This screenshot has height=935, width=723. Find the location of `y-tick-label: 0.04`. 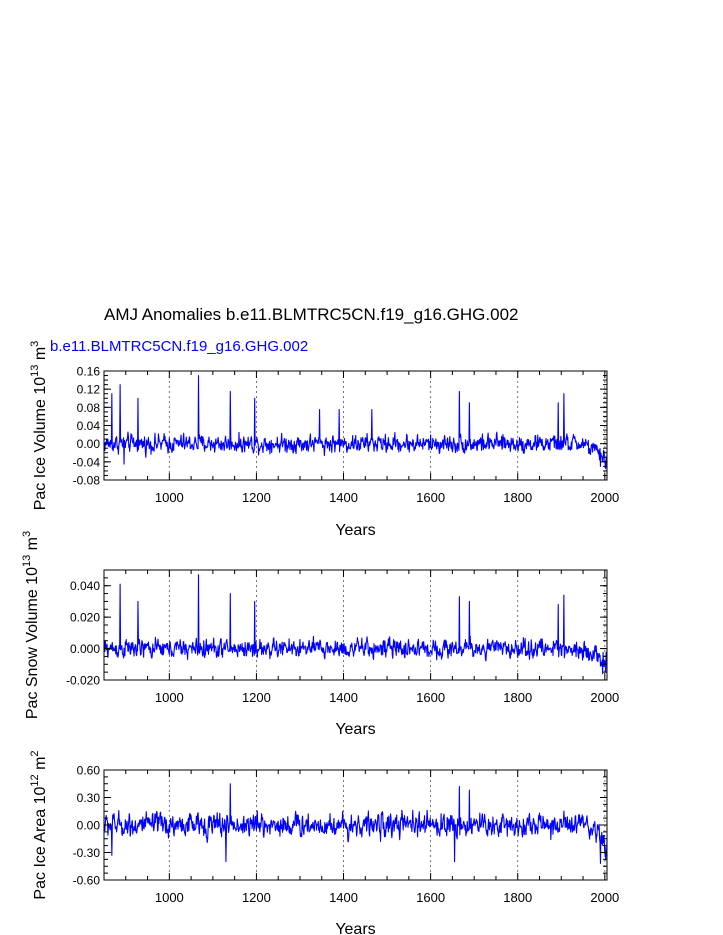

y-tick-label: 0.04 is located at coordinates (89, 426).